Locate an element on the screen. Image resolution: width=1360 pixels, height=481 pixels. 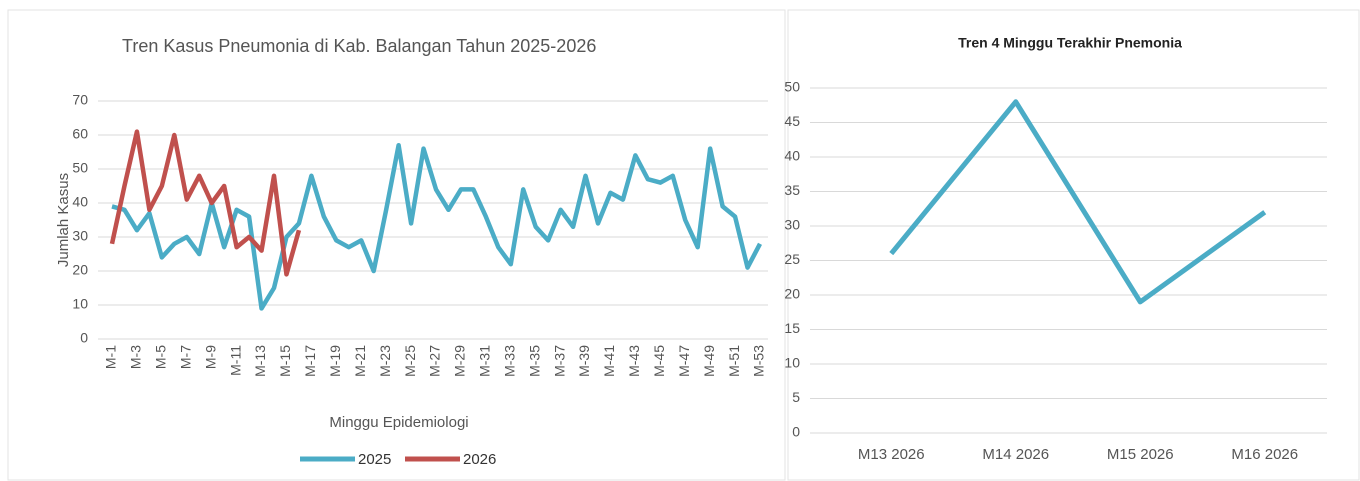
x-tick-label: M-53 is located at coordinates (759, 361).